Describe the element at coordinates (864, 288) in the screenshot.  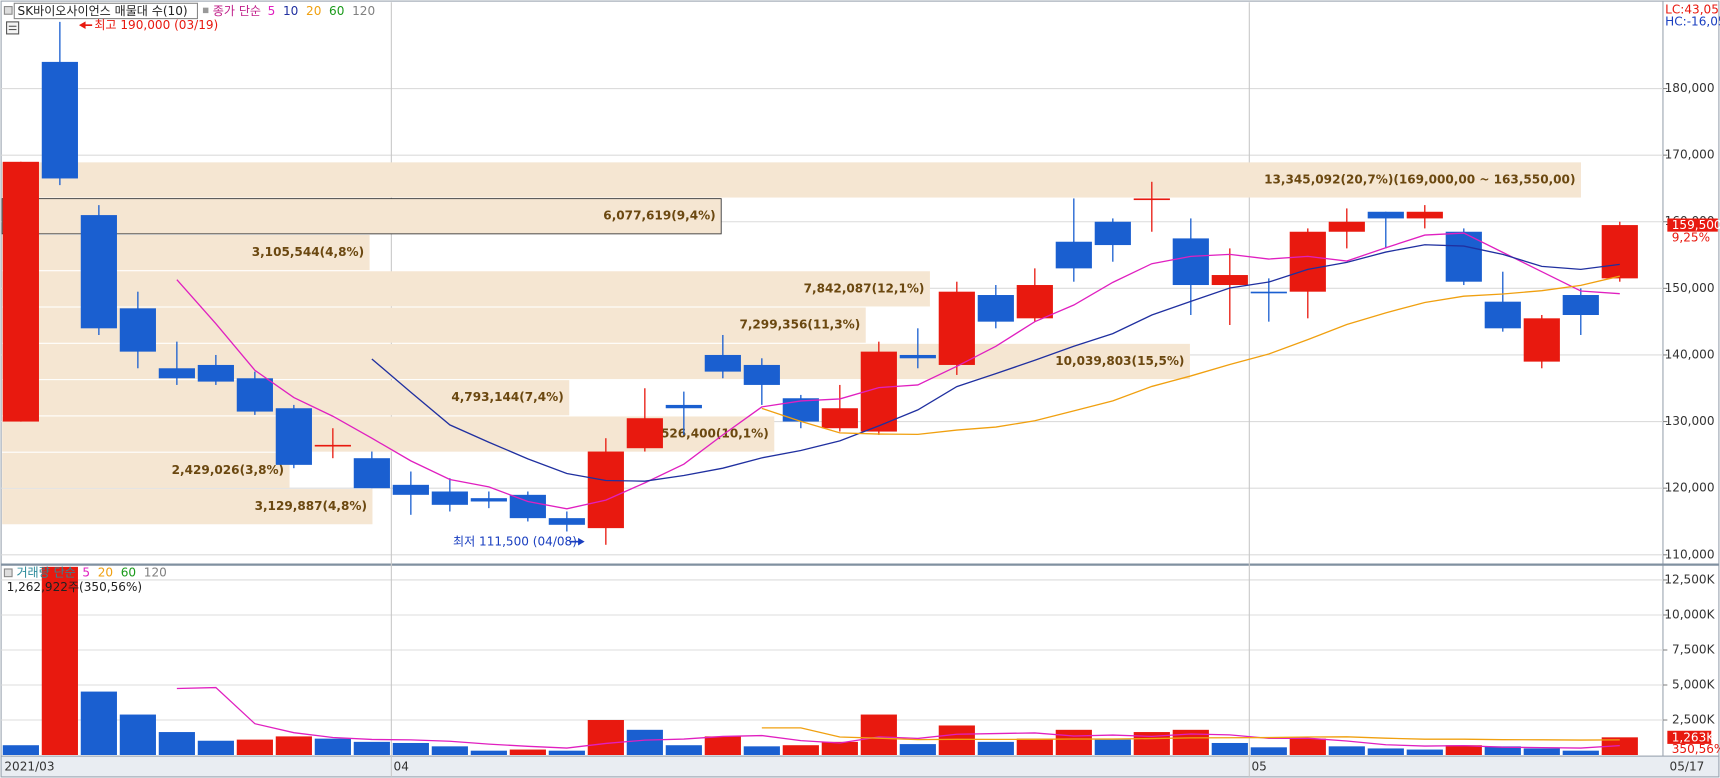
I see `profile-label: 7,842,087(12,1%)` at that location.